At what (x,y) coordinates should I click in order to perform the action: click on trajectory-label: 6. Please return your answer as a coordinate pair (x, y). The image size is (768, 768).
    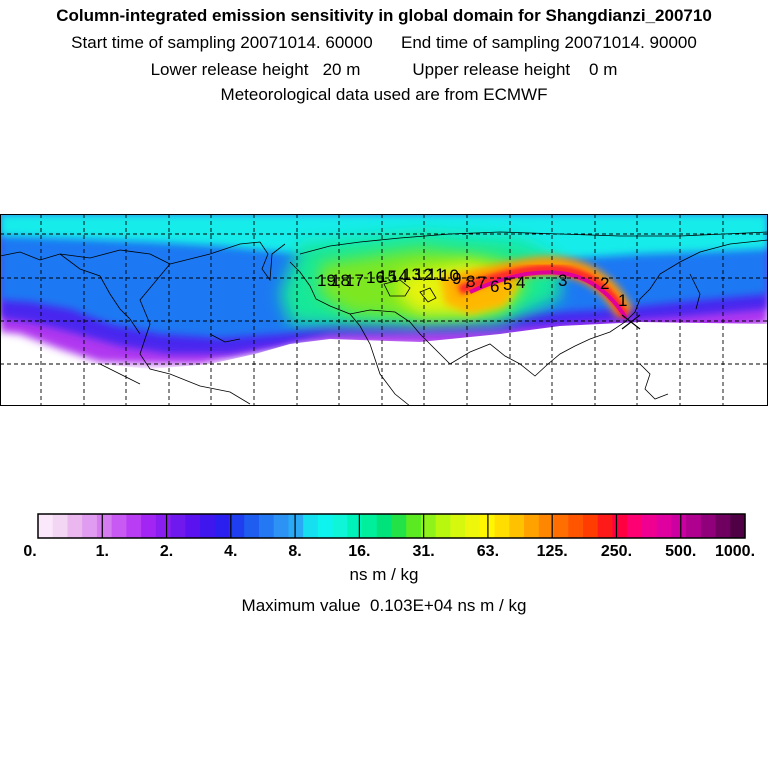
    Looking at the image, I should click on (494, 286).